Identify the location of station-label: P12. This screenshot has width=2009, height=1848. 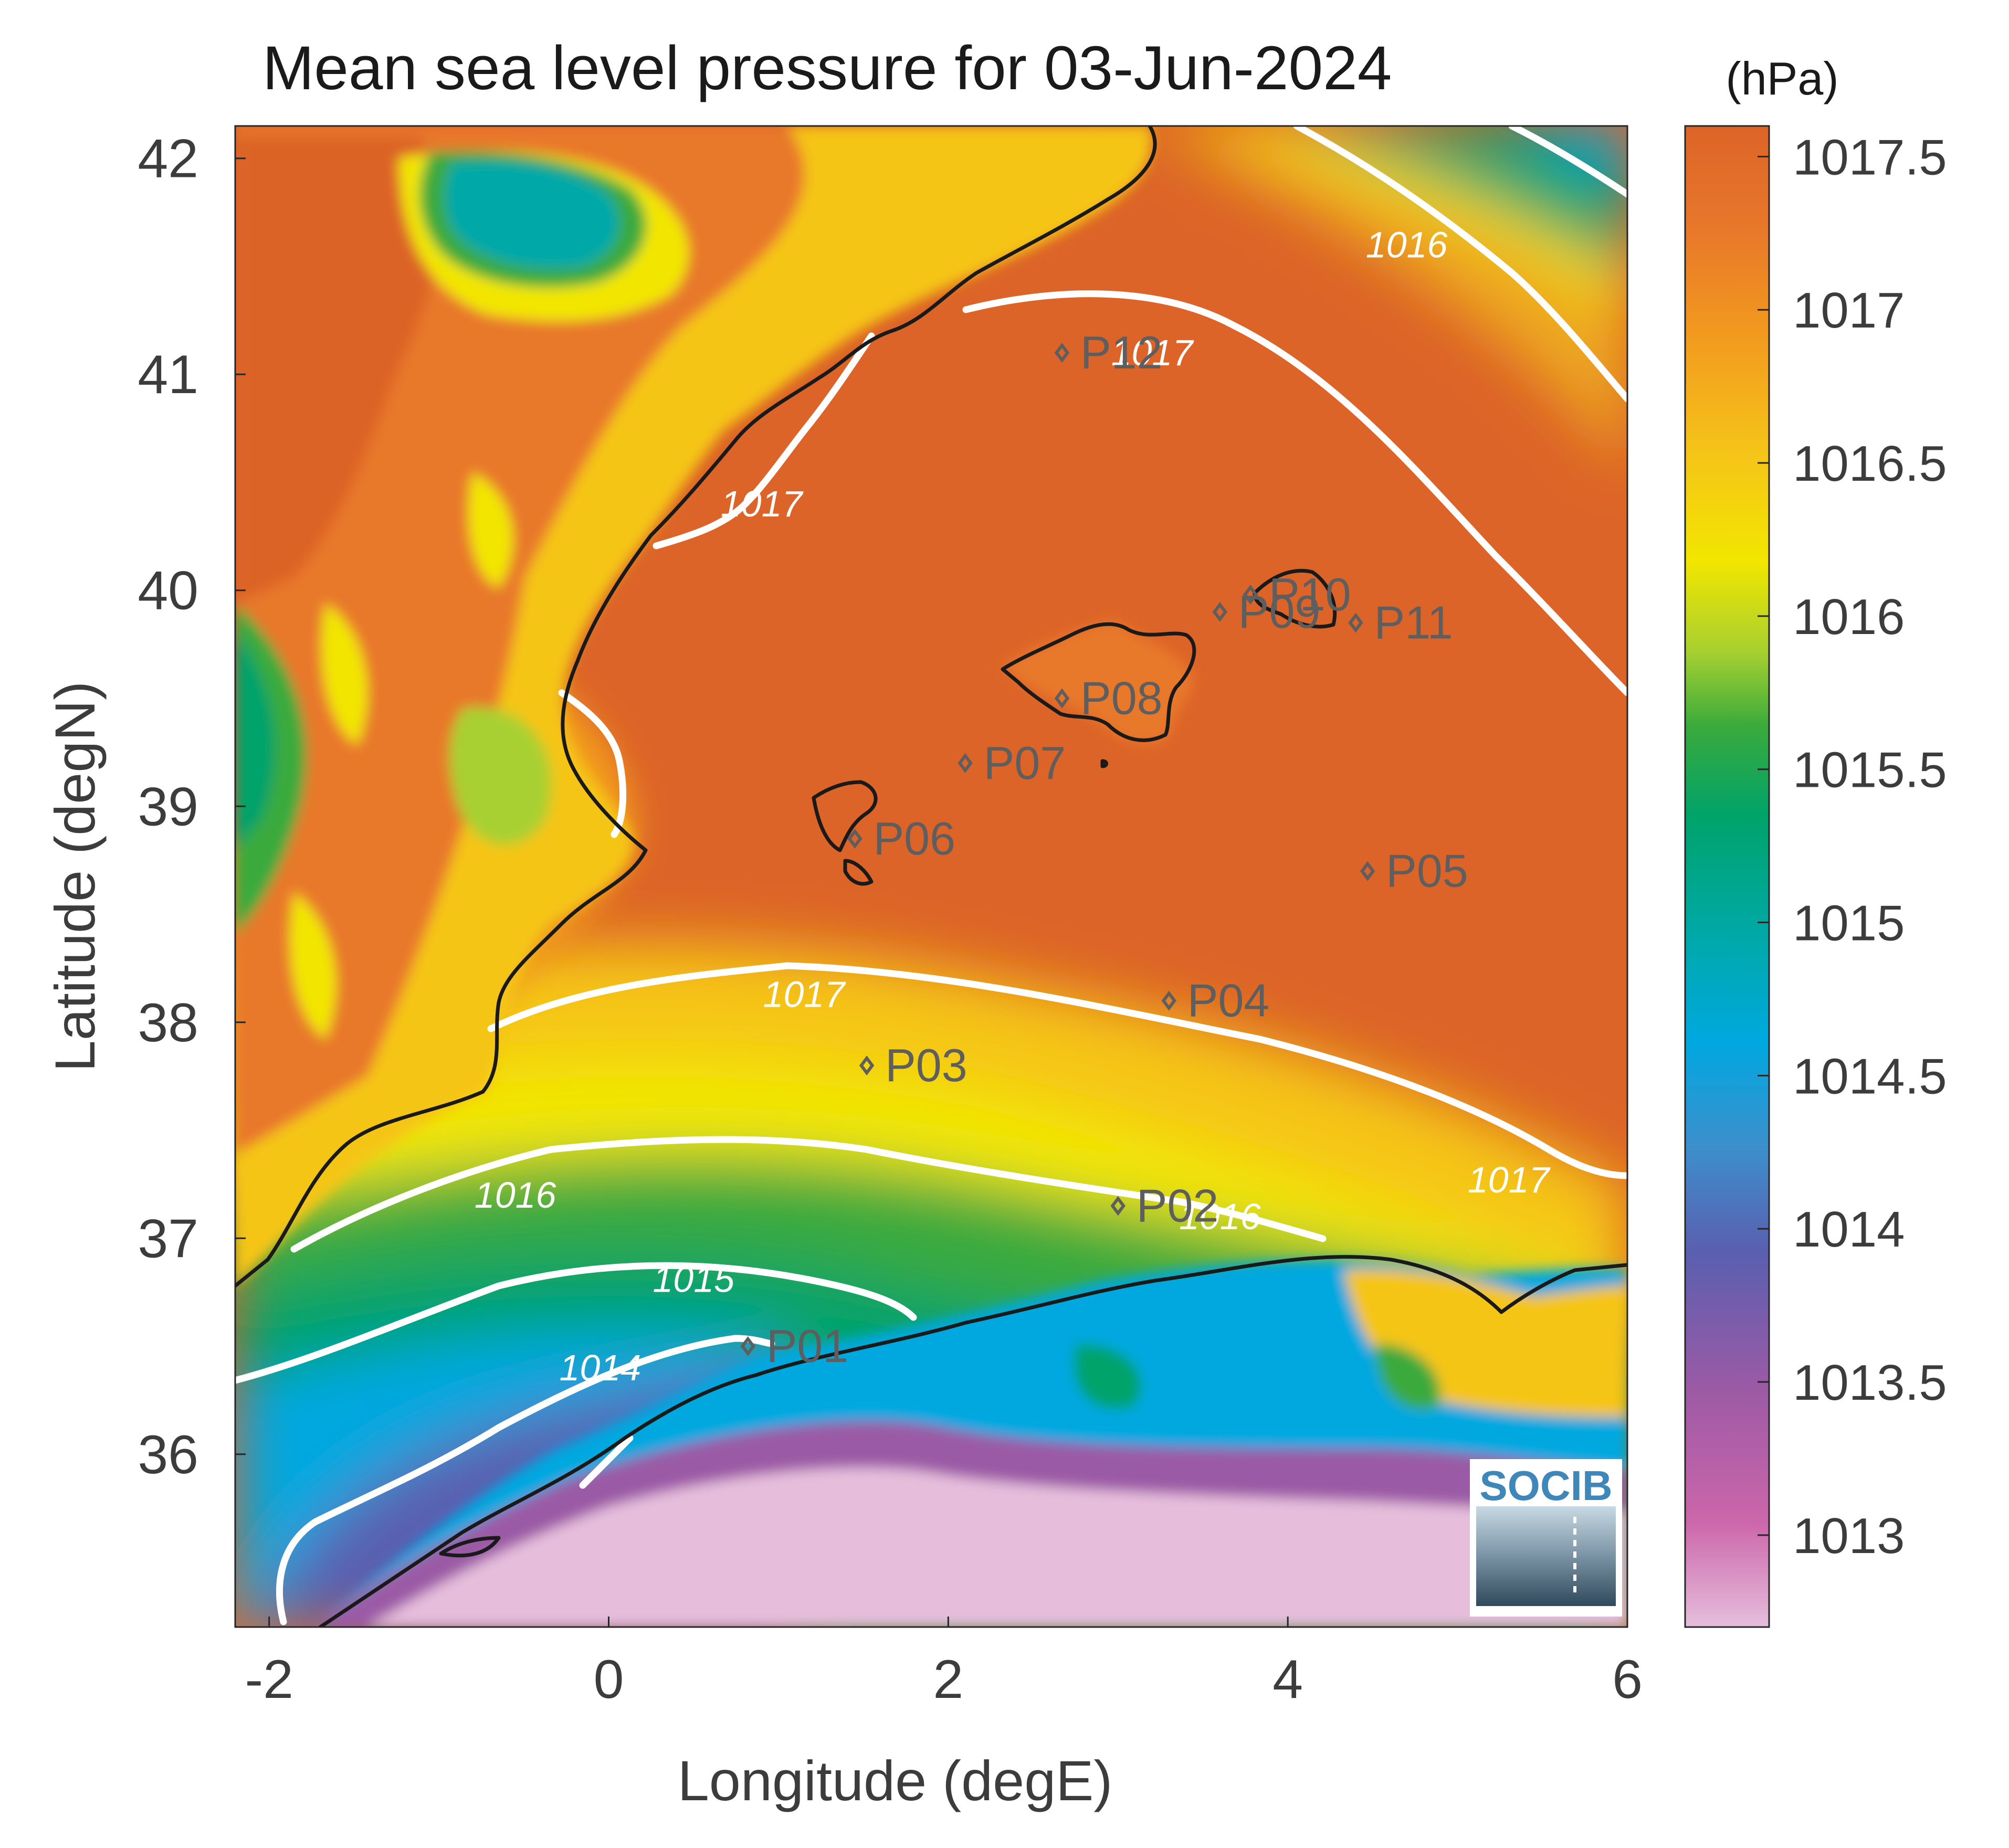
(1121, 352).